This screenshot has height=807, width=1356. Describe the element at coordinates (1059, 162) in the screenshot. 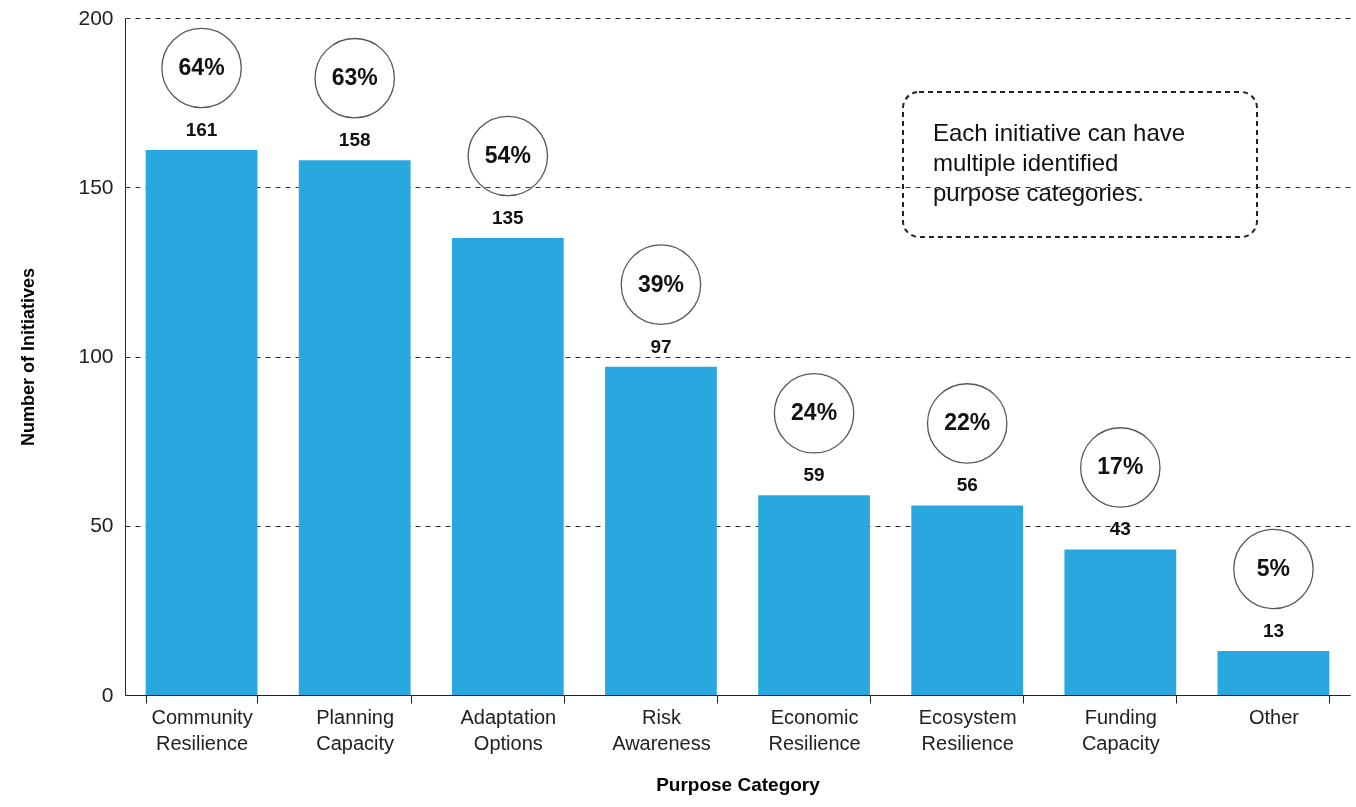

I see `annotation: Each initiative can have multiple identified purpose categories.` at that location.